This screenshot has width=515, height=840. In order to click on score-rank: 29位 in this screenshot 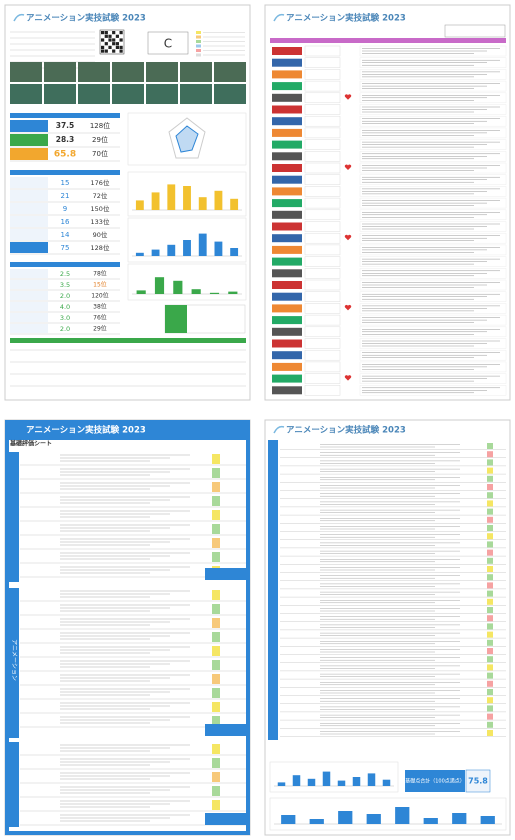, I will do `click(100, 139)`.